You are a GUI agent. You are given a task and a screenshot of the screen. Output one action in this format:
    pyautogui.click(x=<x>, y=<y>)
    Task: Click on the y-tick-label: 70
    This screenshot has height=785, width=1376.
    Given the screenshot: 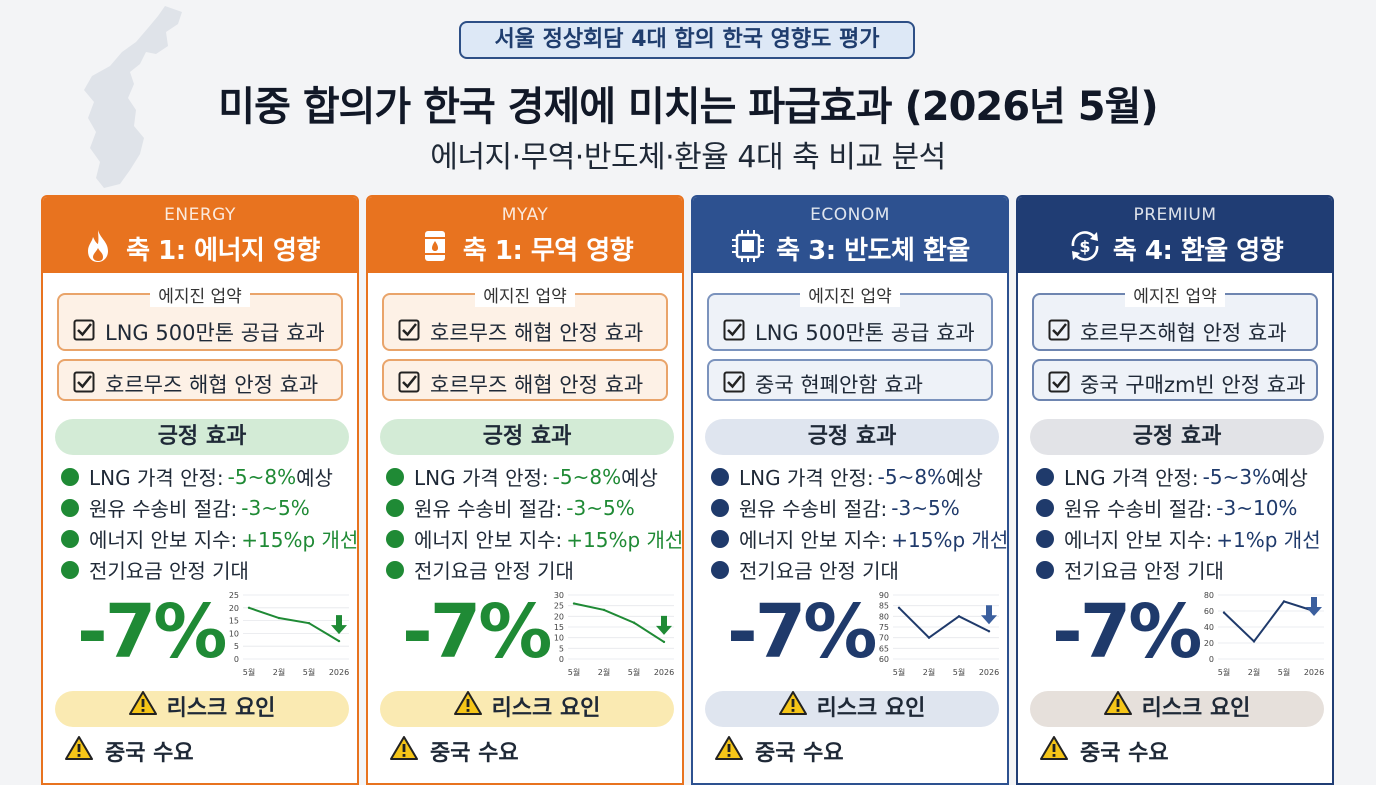 What is the action you would take?
    pyautogui.click(x=884, y=638)
    